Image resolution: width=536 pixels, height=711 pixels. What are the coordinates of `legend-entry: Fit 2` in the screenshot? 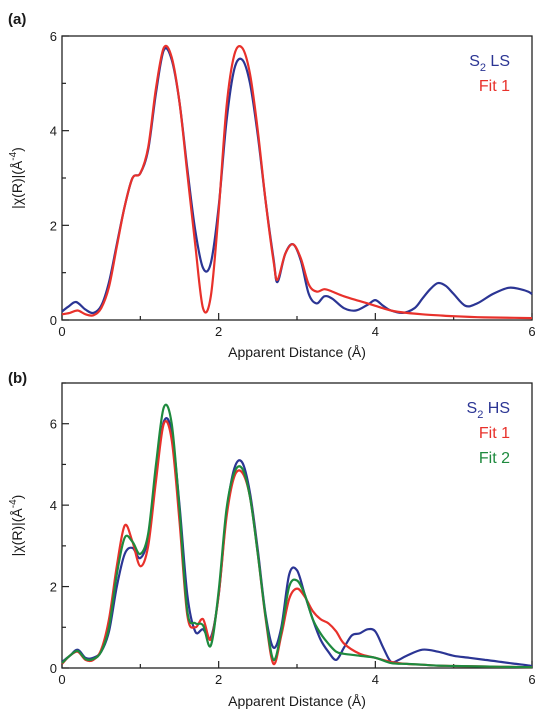 It's located at (494, 458).